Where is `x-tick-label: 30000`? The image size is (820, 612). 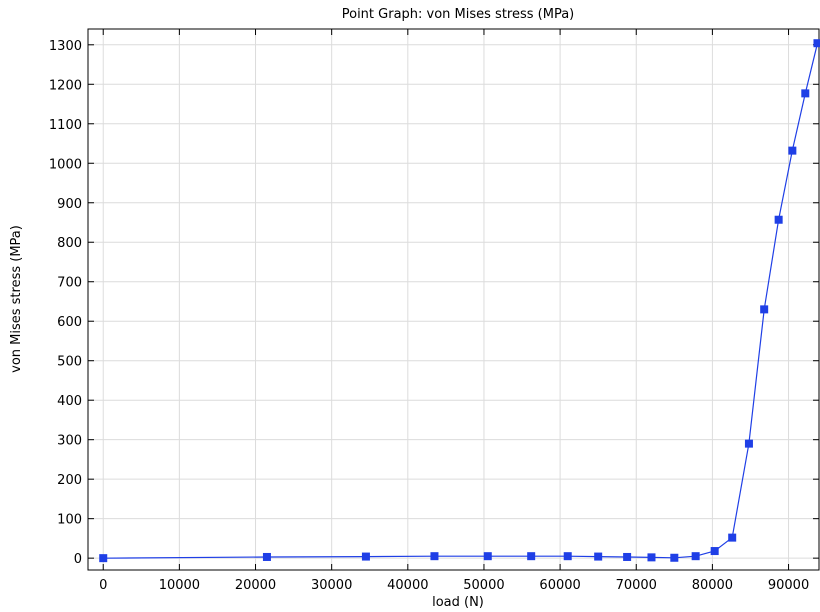
x-tick-label: 30000 is located at coordinates (331, 585).